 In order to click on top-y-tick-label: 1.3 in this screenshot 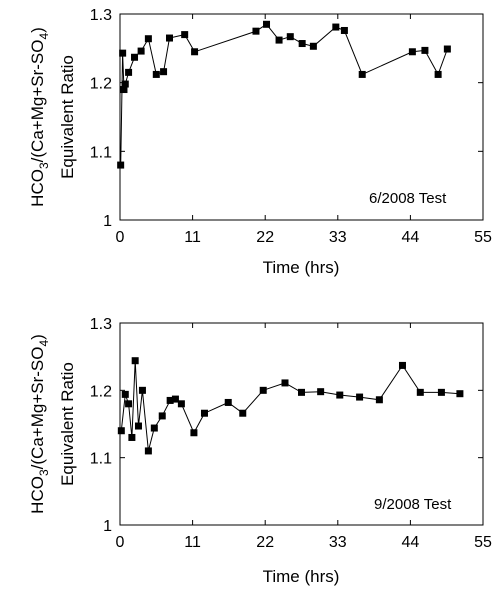, I will do `click(101, 15)`.